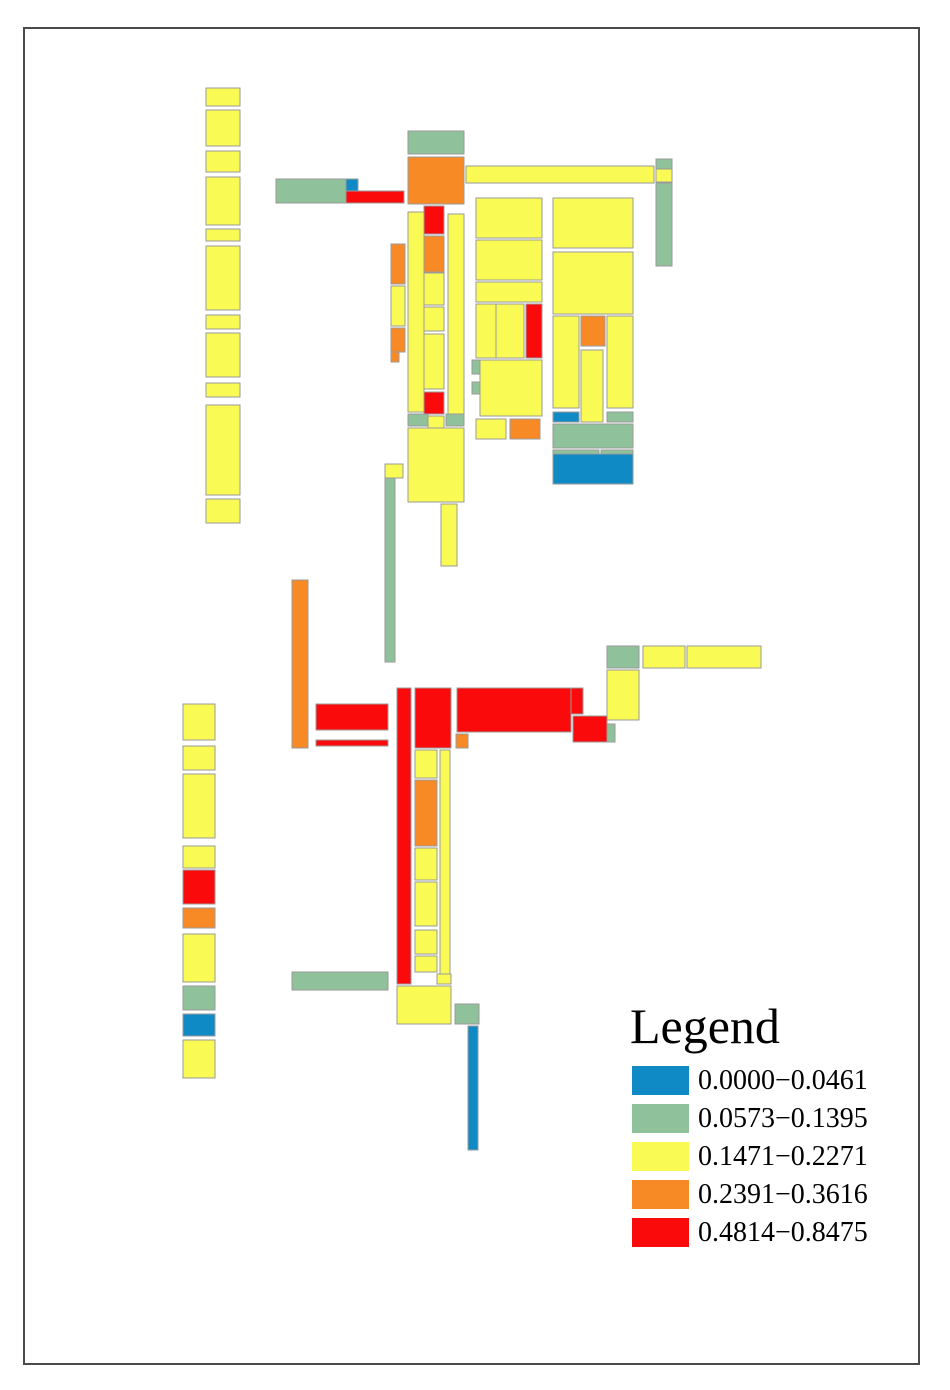  I want to click on legend-label: 0.0000−0.0461, so click(783, 1080).